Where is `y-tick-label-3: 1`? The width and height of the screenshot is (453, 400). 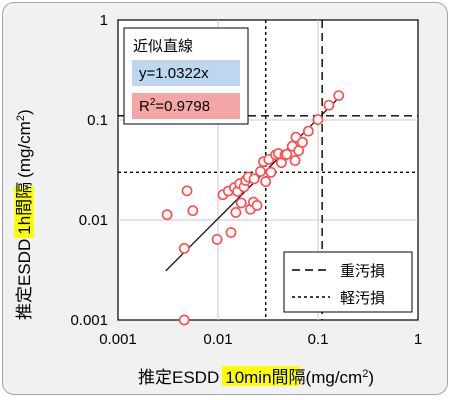
y-tick-label-3: 1 is located at coordinates (104, 20).